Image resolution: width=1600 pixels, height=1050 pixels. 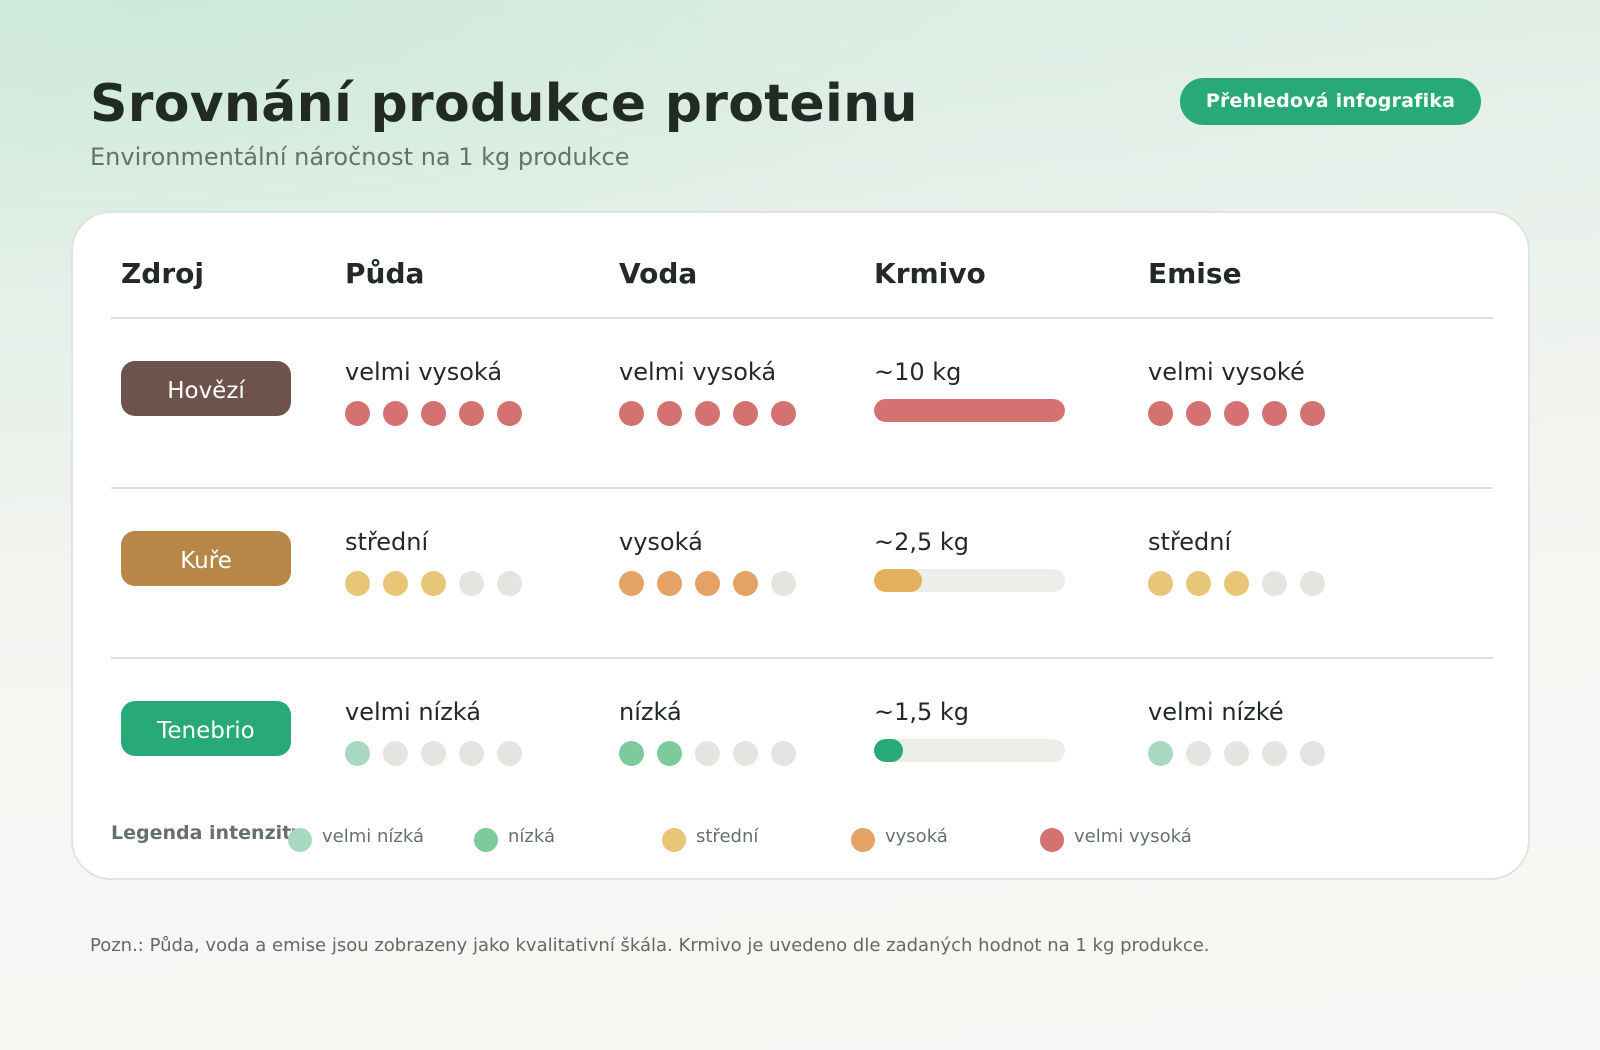 What do you see at coordinates (707, 391) in the screenshot?
I see `water-cell: velmi vysoká` at bounding box center [707, 391].